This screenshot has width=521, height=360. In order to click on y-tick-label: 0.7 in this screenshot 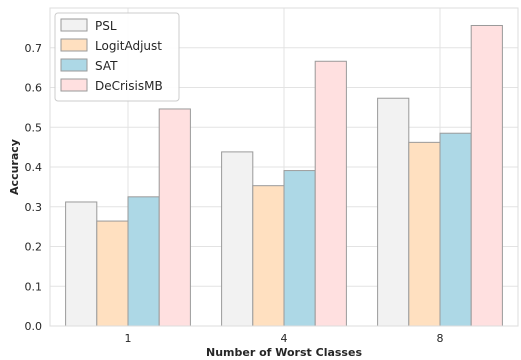, I will do `click(34, 48)`.